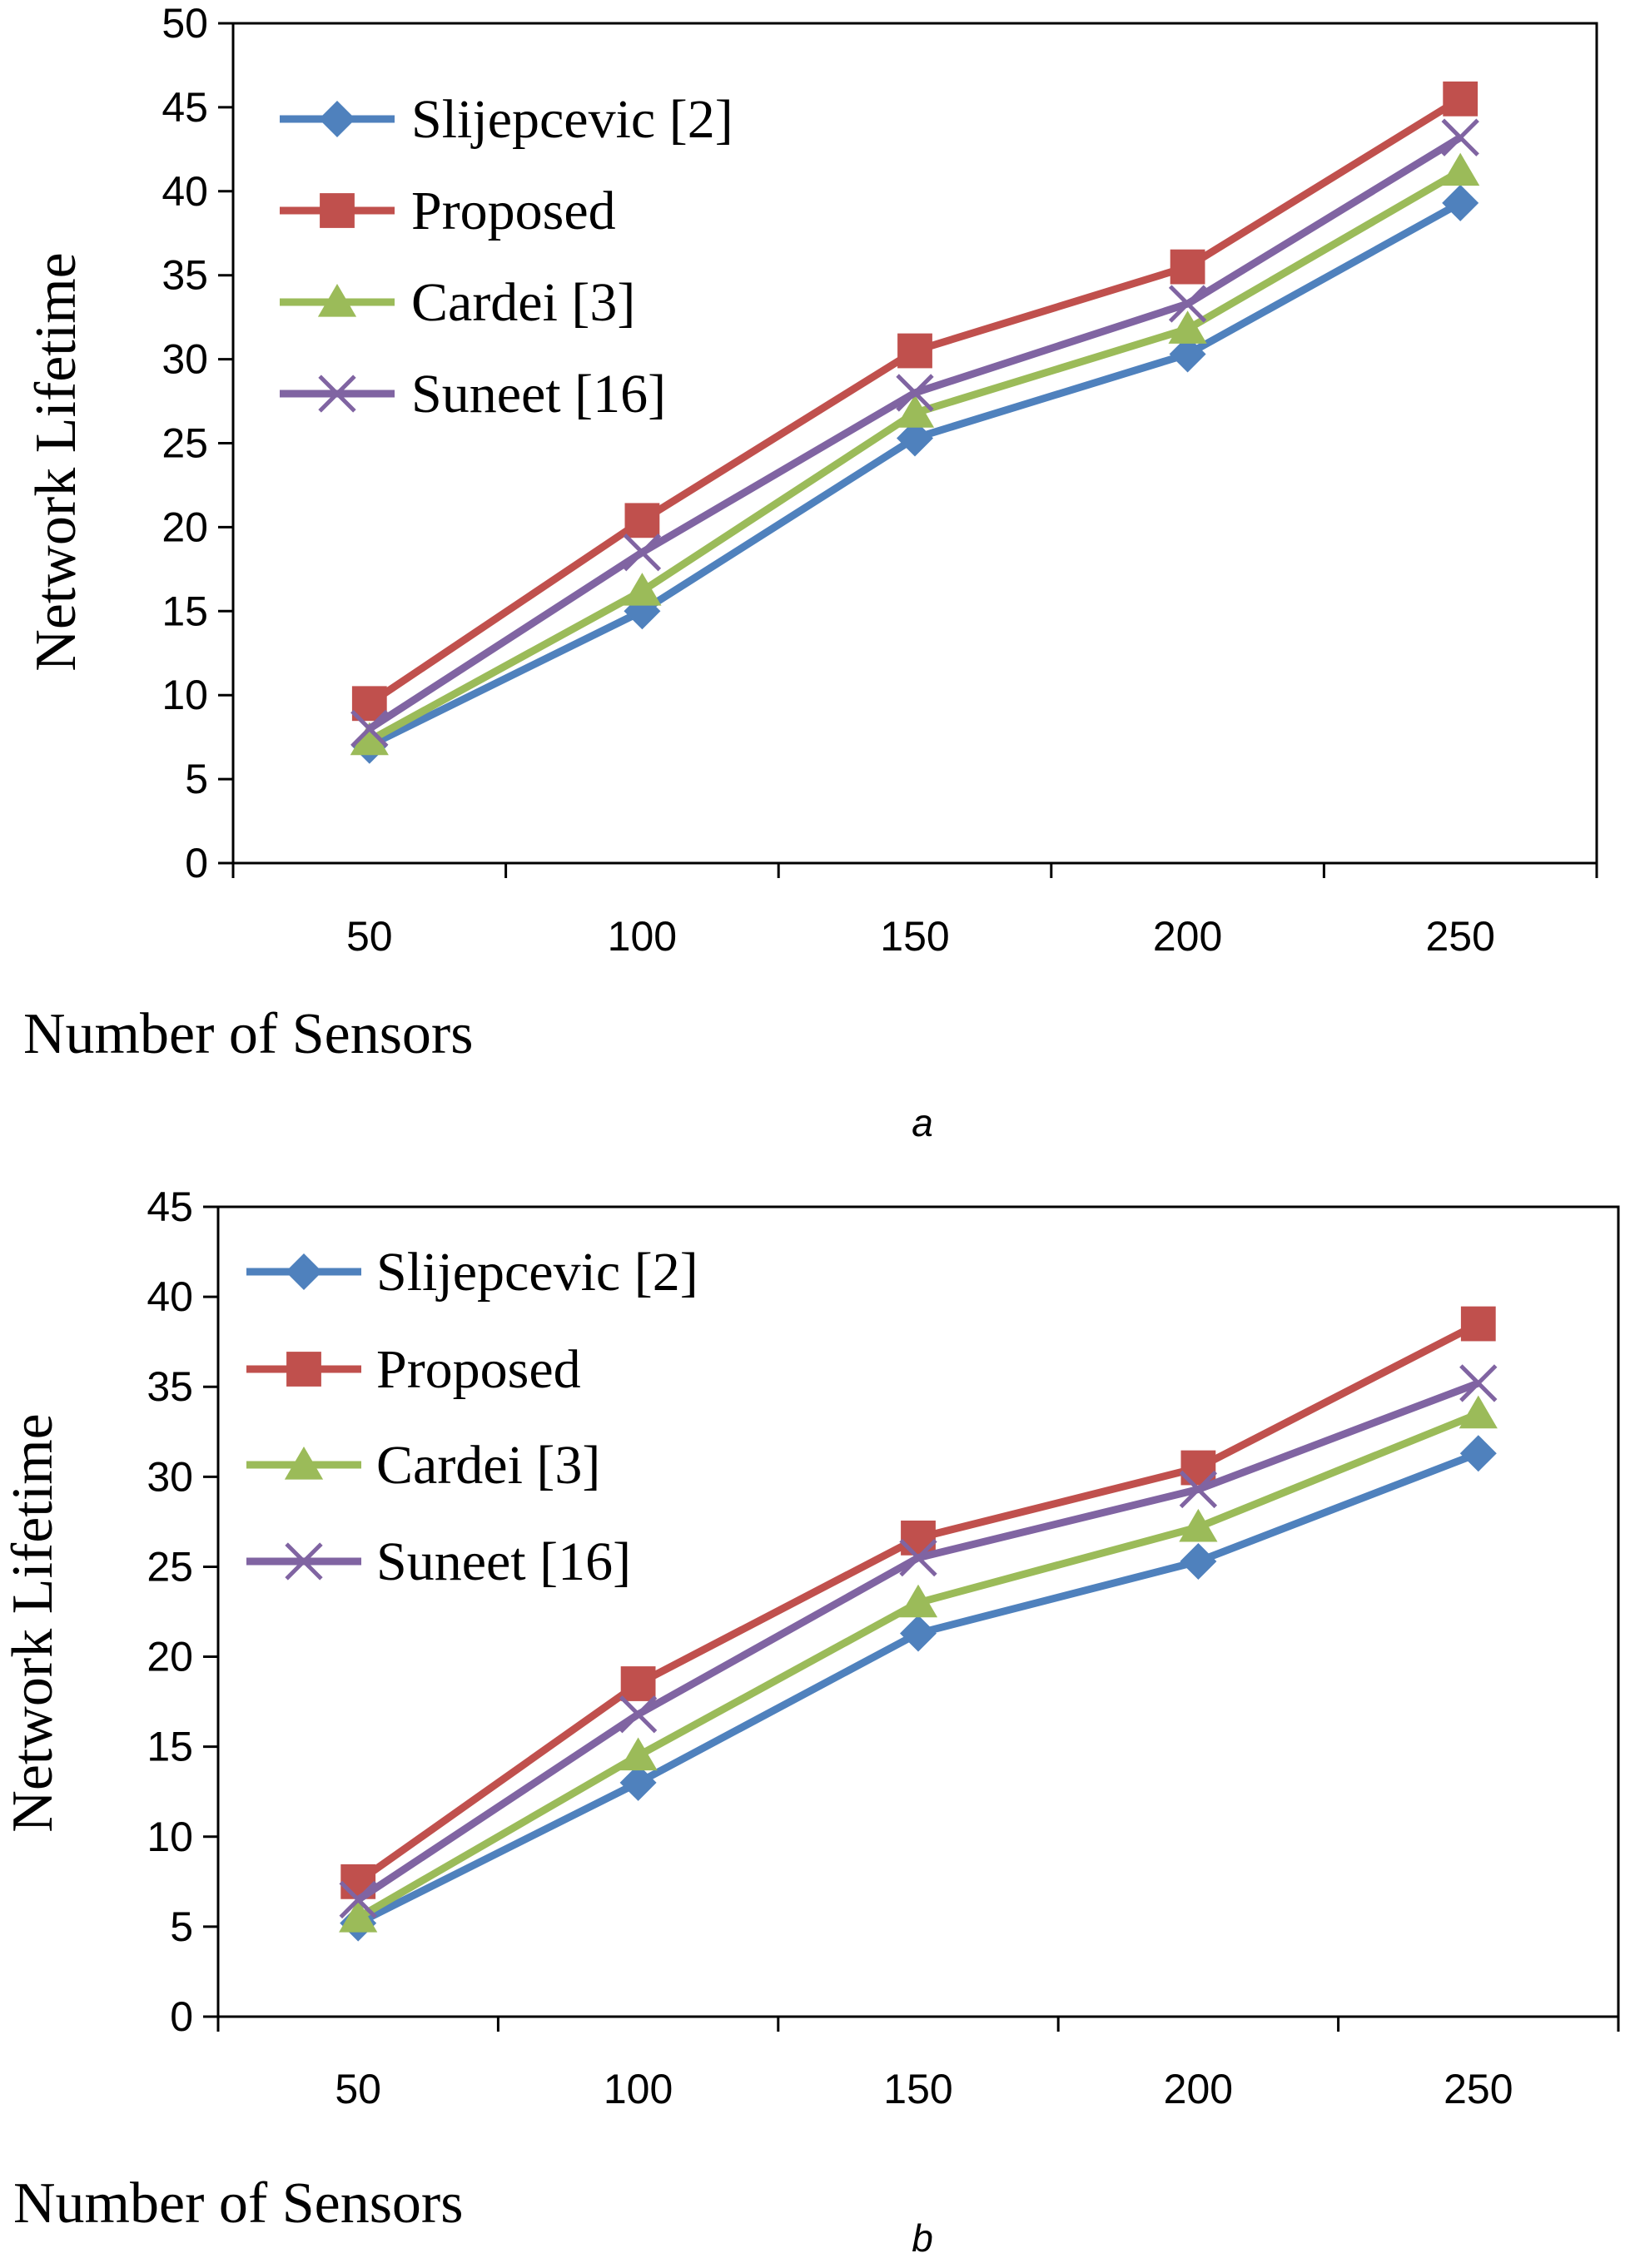  Describe the element at coordinates (170, 1207) in the screenshot. I see `y-tick-label: 45` at that location.